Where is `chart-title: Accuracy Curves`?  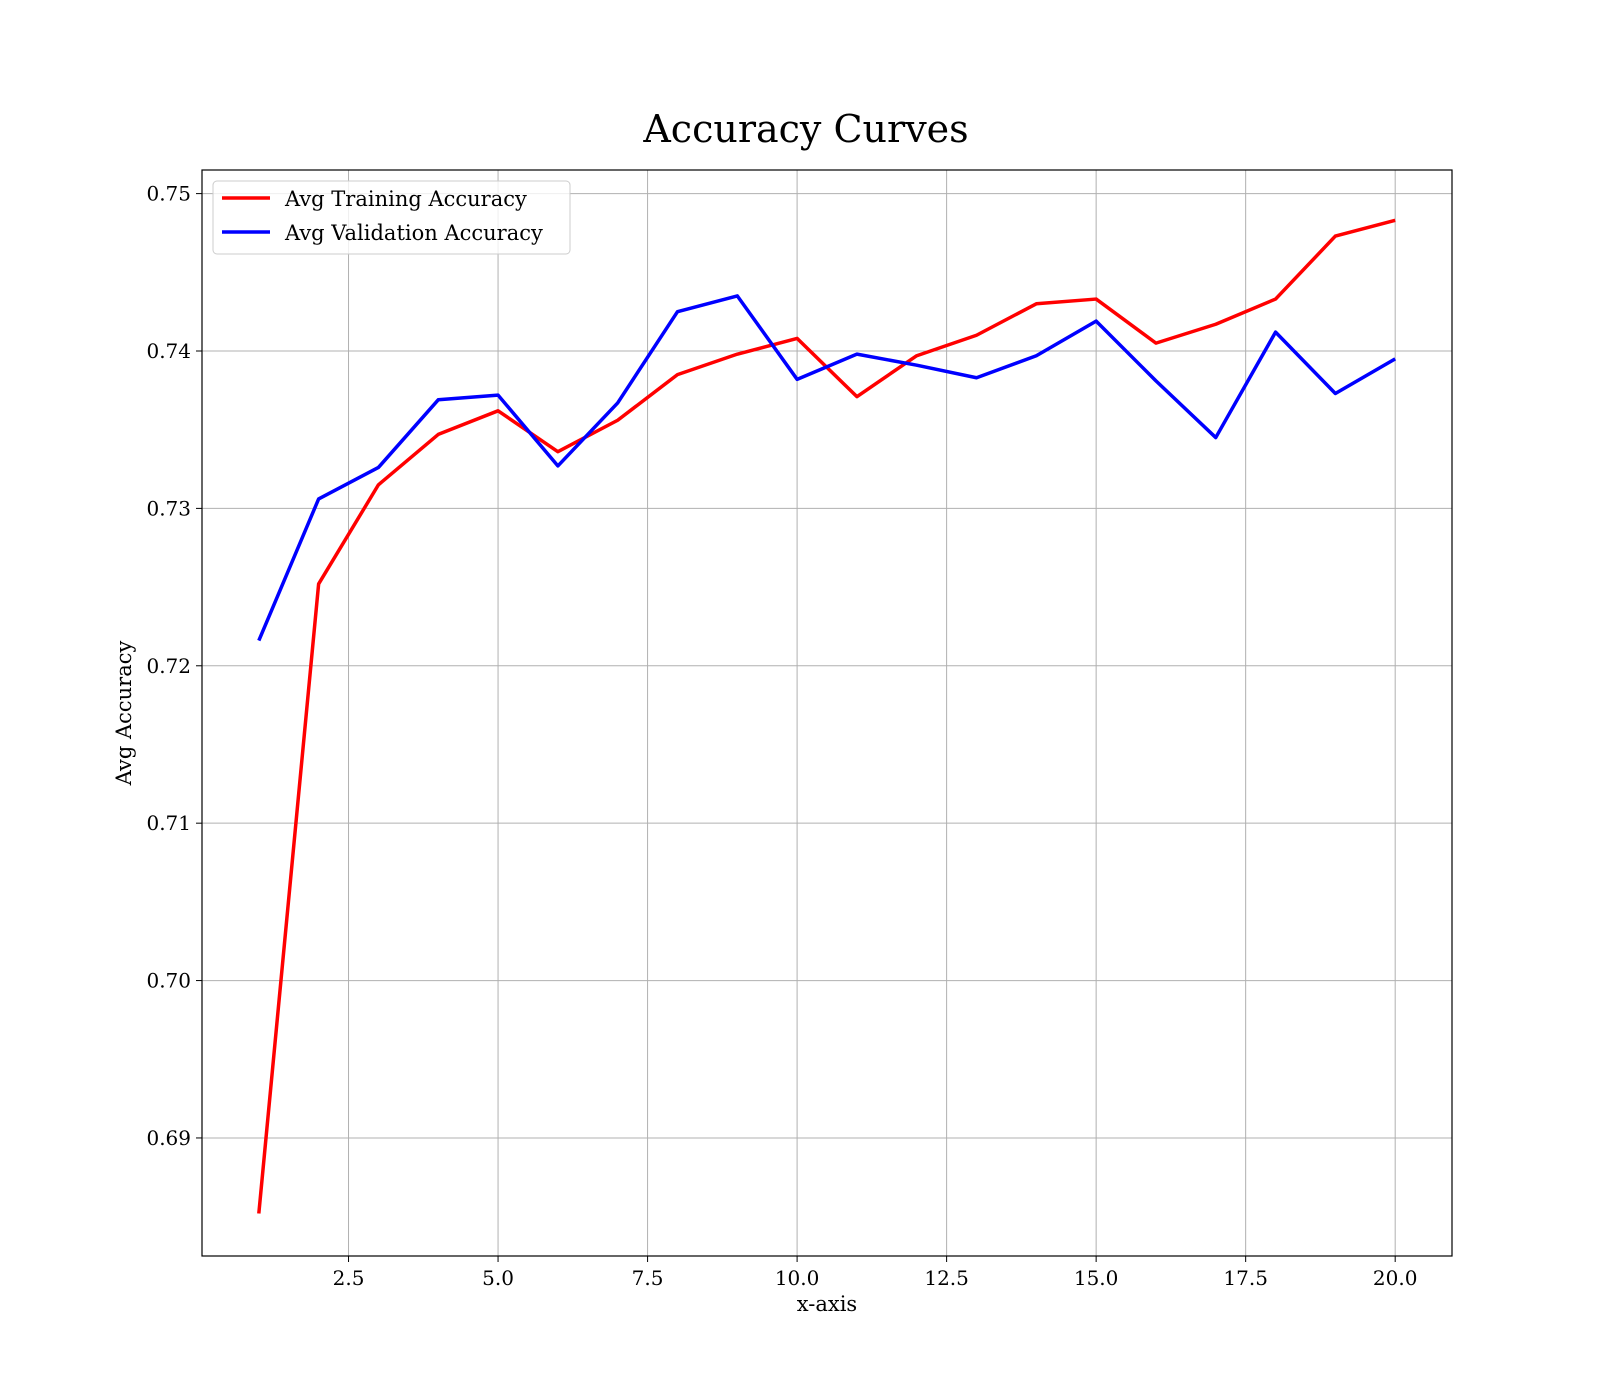 chart-title: Accuracy Curves is located at coordinates (805, 129).